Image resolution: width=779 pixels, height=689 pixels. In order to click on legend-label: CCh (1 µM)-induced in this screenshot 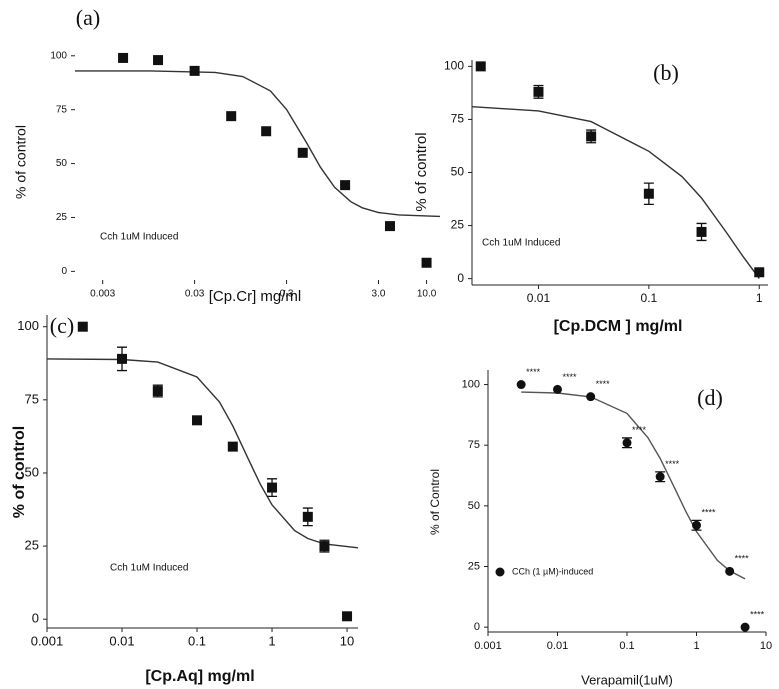, I will do `click(552, 571)`.